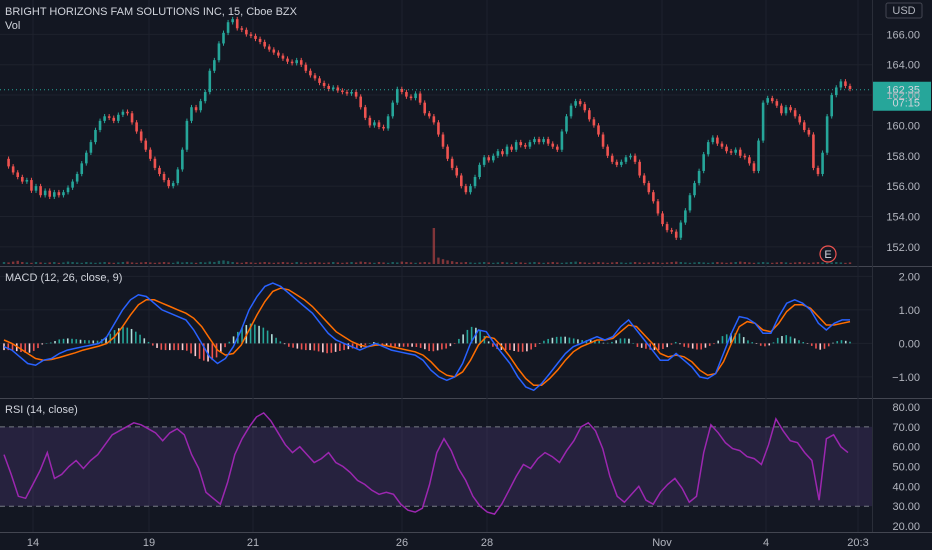 Image resolution: width=932 pixels, height=550 pixels. I want to click on rsi-title: RSI (14, close), so click(41, 410).